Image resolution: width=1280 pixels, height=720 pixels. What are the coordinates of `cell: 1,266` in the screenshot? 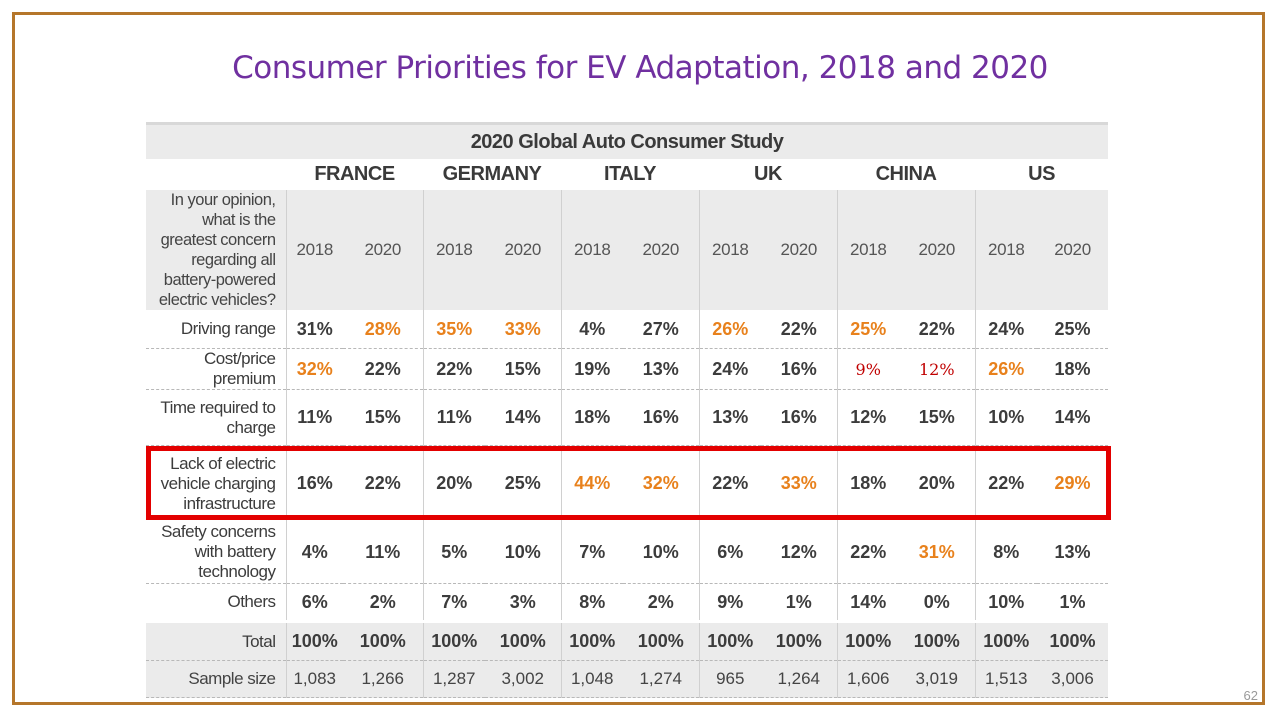 It's located at (383, 679).